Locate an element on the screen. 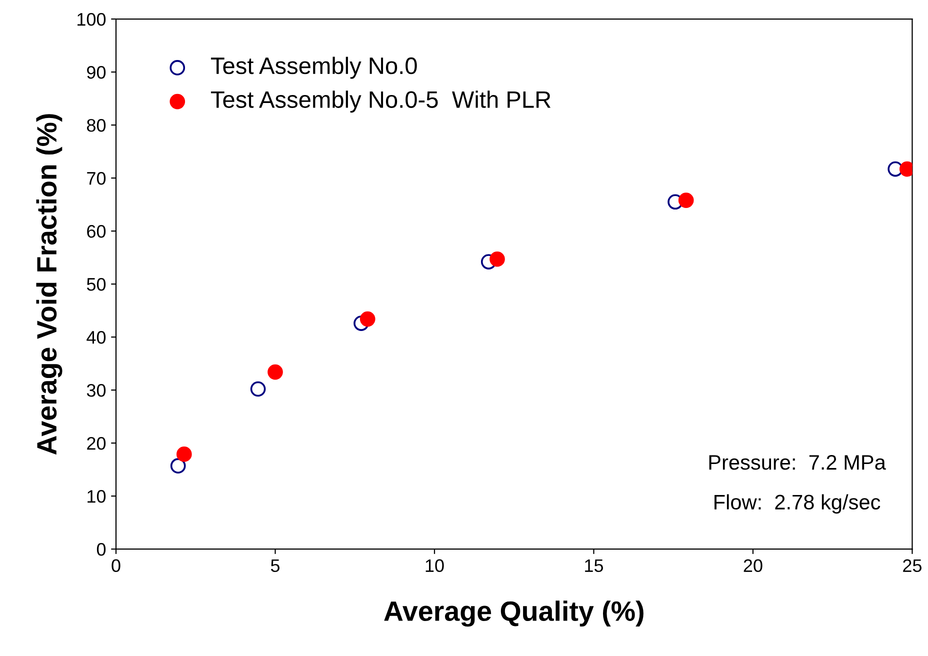  x-axis-title: Average Quality (%) is located at coordinates (514, 613).